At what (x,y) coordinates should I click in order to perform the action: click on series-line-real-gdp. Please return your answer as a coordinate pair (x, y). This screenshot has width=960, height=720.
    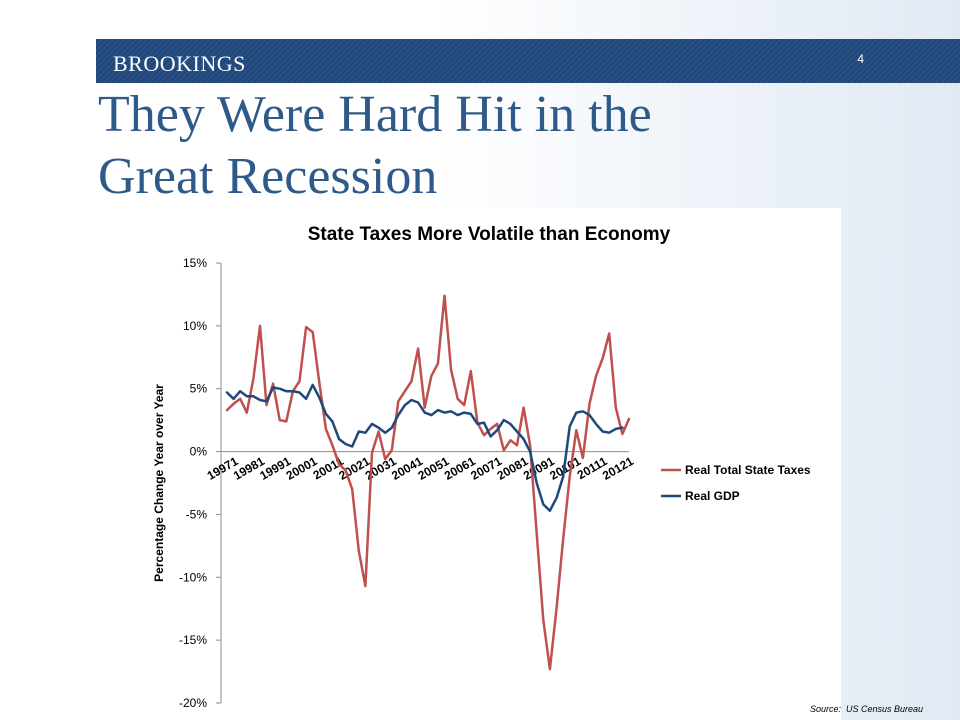
    Looking at the image, I should click on (424, 447).